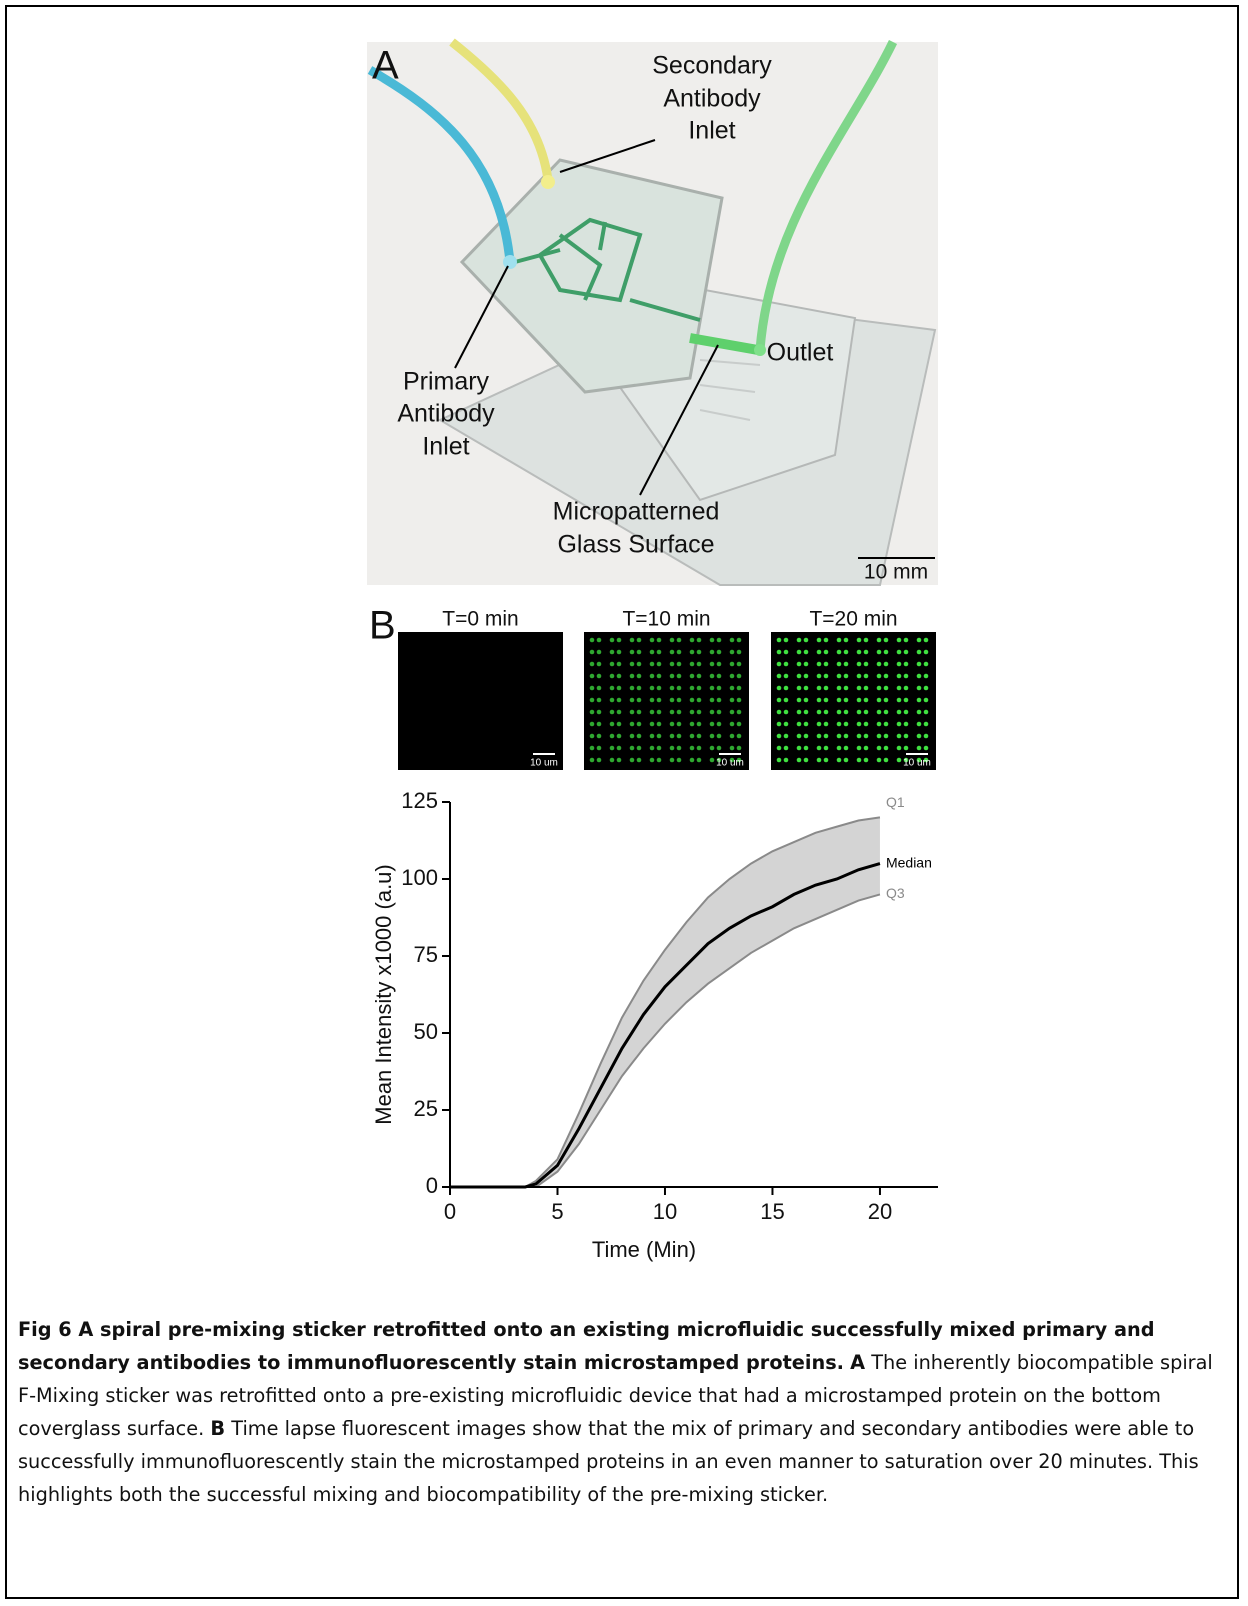 The width and height of the screenshot is (1248, 1606). What do you see at coordinates (382, 626) in the screenshot?
I see `panel-label: B` at bounding box center [382, 626].